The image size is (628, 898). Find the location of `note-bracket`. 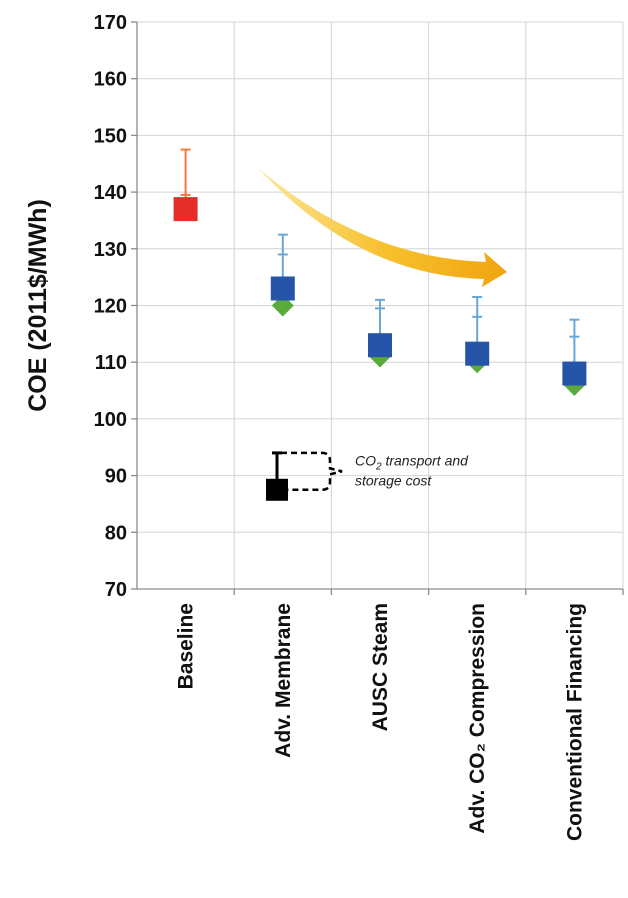

note-bracket is located at coordinates (312, 471).